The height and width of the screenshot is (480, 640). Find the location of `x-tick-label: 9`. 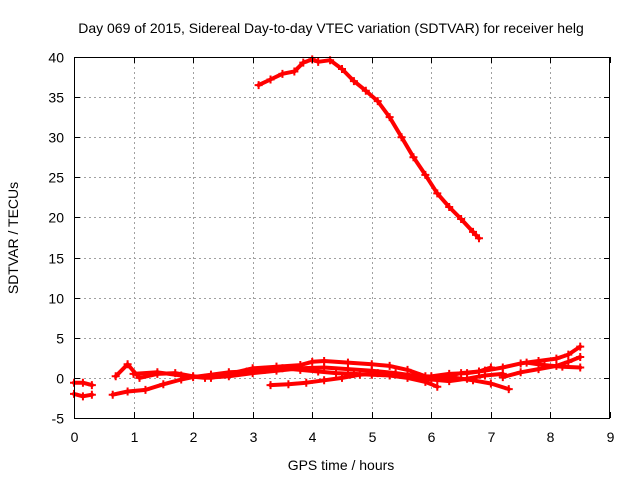

x-tick-label: 9 is located at coordinates (611, 437).